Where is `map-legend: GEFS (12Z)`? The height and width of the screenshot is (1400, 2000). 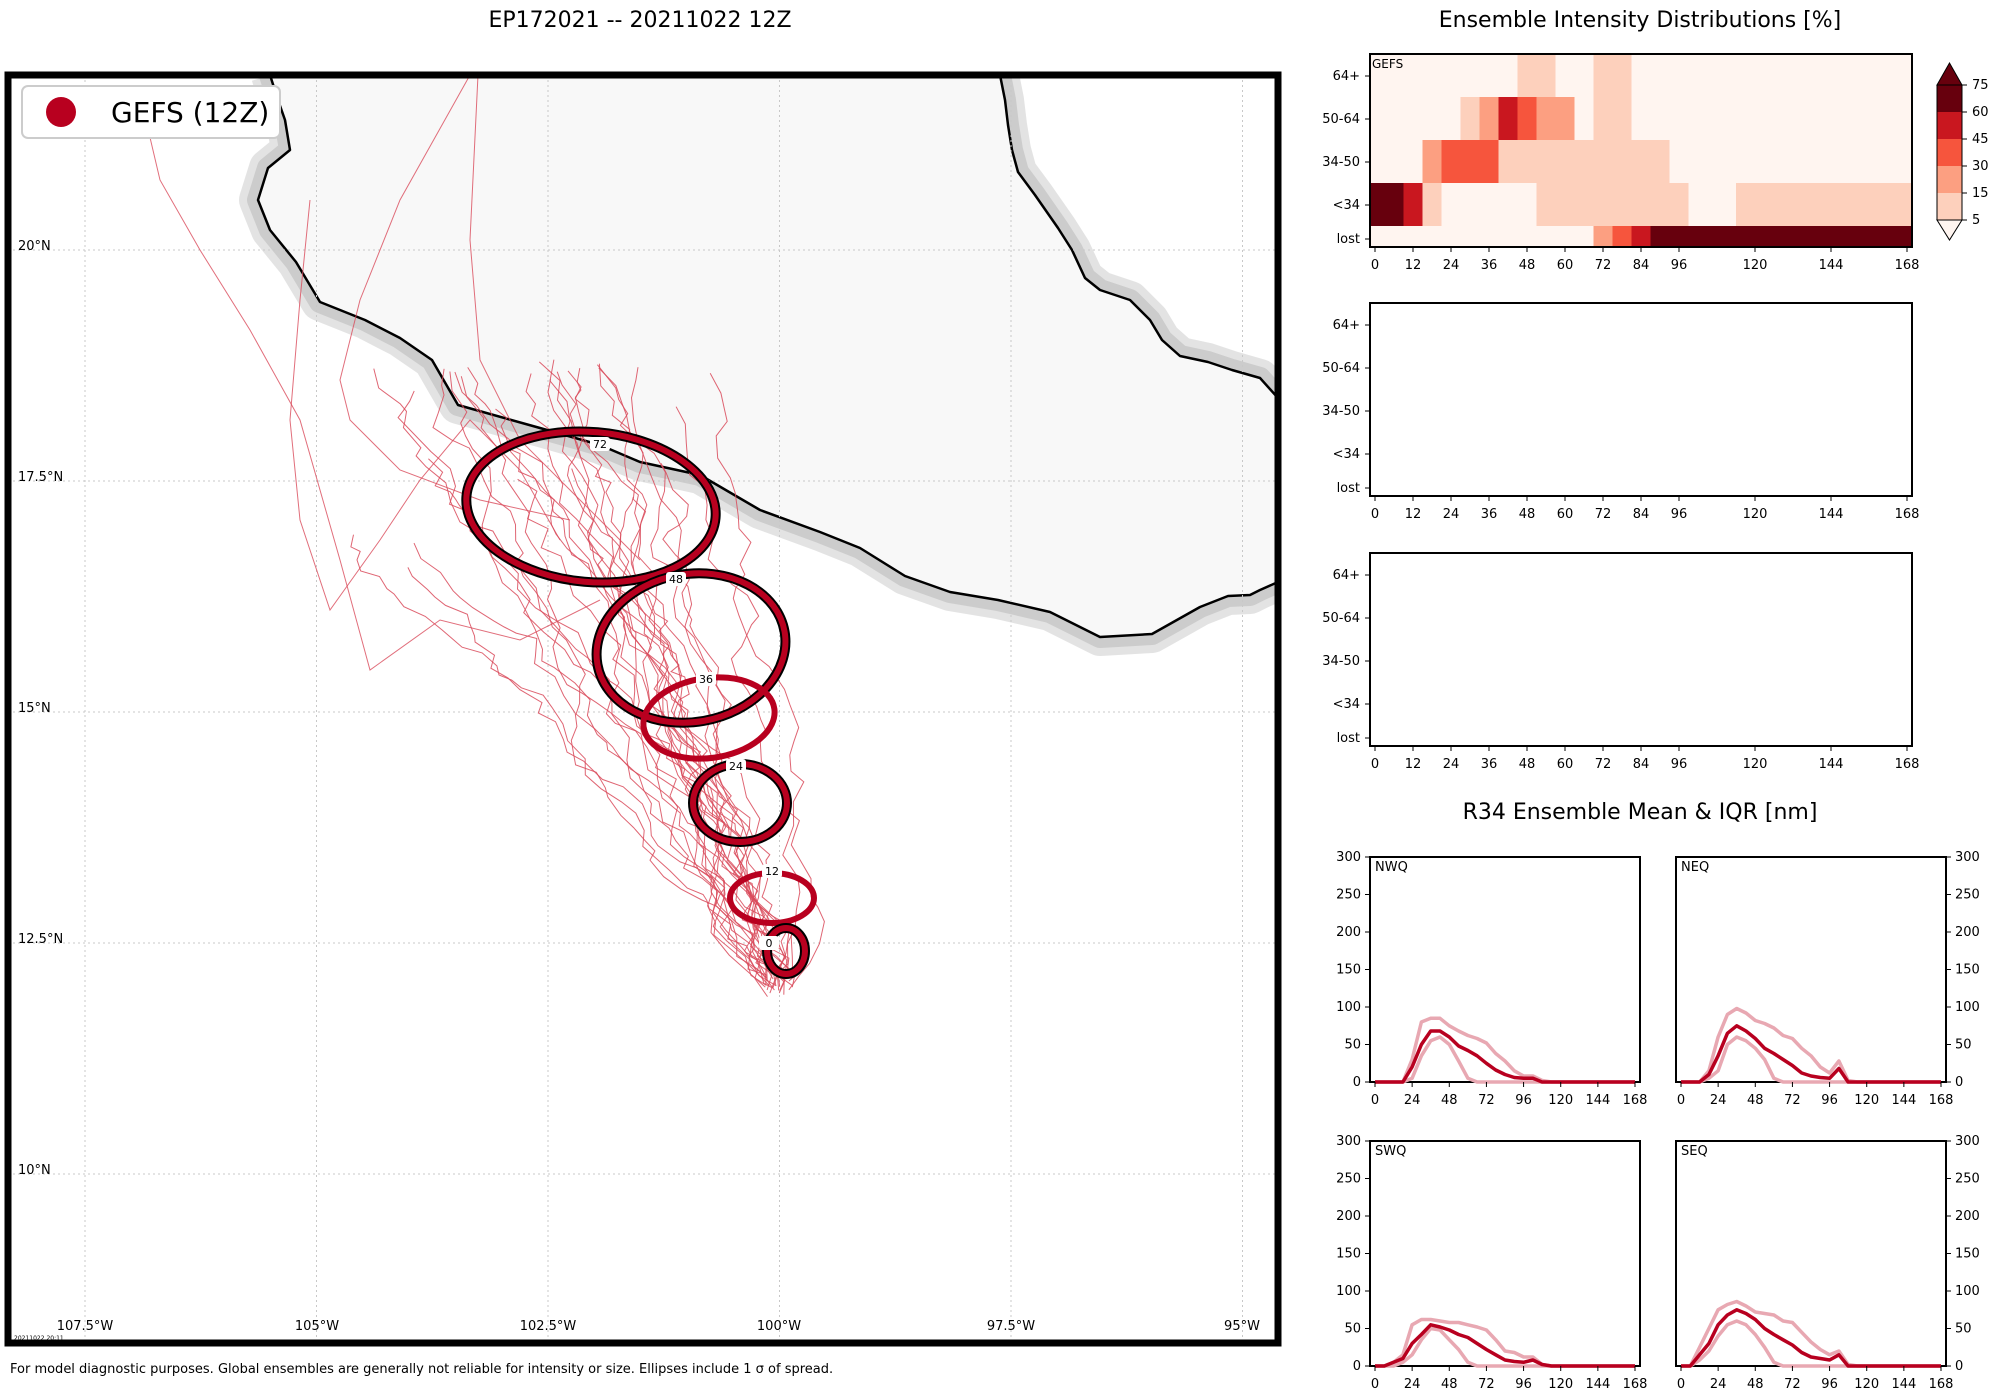 map-legend: GEFS (12Z) is located at coordinates (151, 112).